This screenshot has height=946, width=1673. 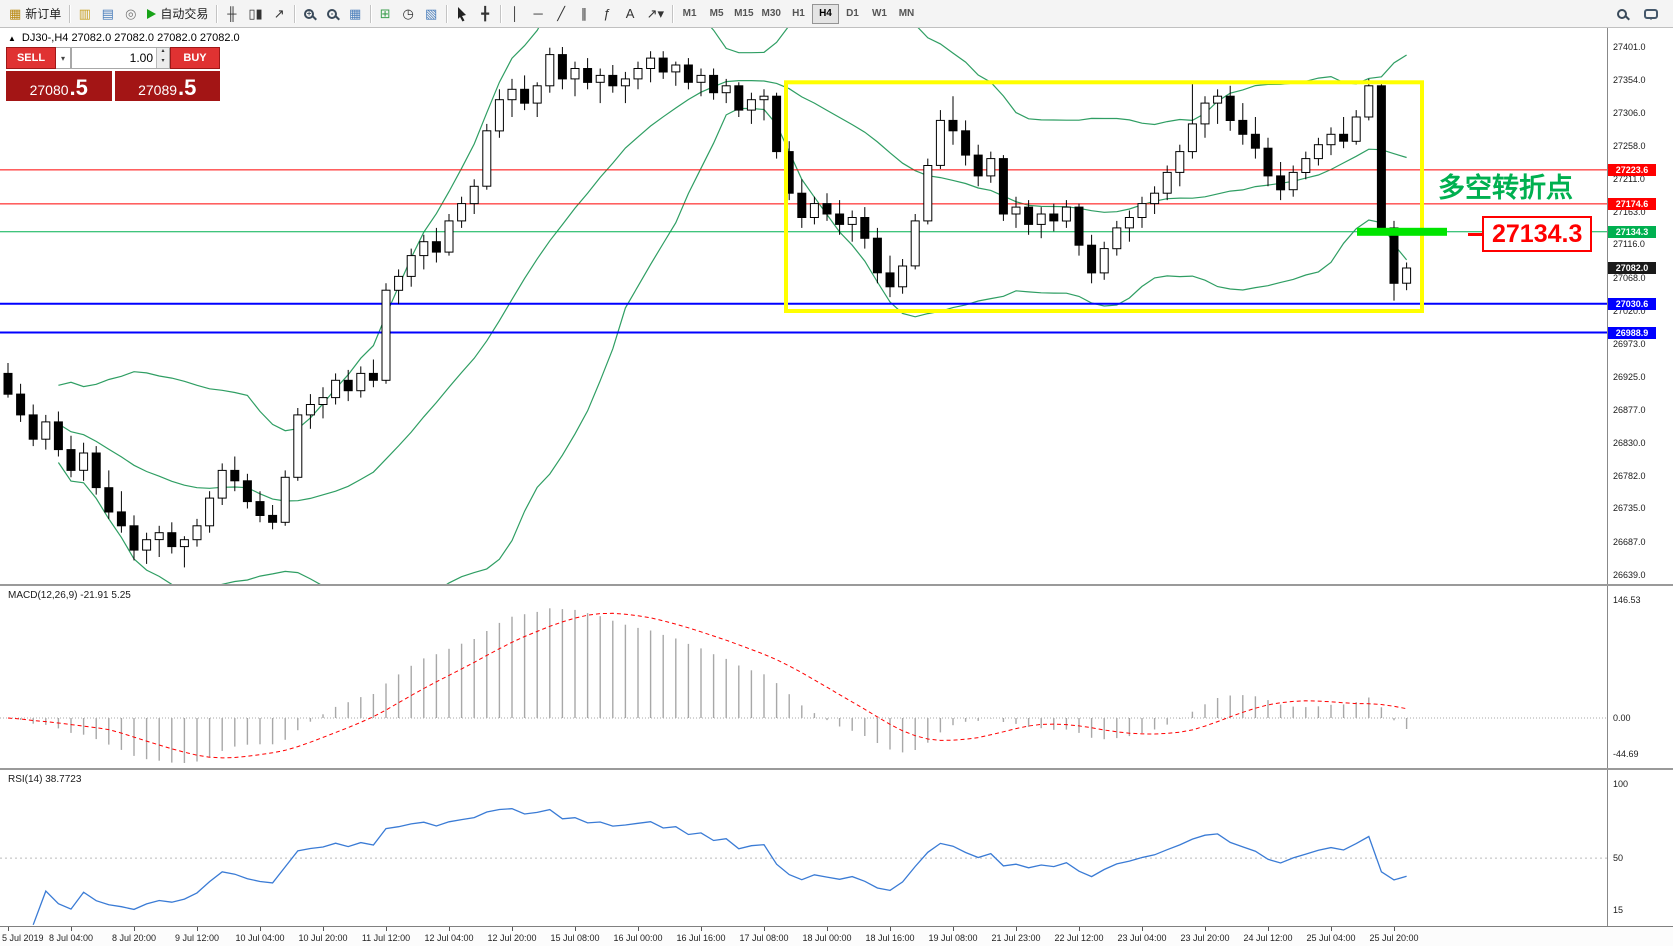 What do you see at coordinates (231, 14) in the screenshot?
I see `bar-chart-button: ╫` at bounding box center [231, 14].